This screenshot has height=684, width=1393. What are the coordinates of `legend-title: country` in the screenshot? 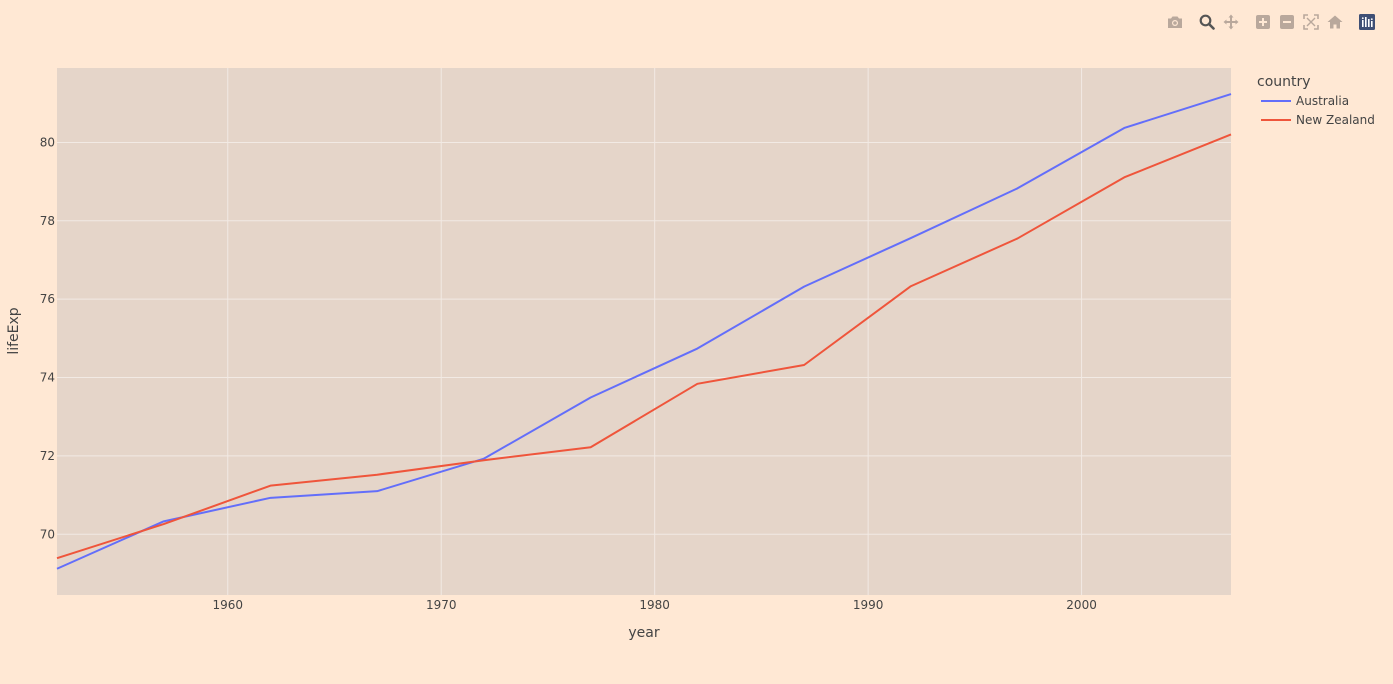 It's located at (1284, 82).